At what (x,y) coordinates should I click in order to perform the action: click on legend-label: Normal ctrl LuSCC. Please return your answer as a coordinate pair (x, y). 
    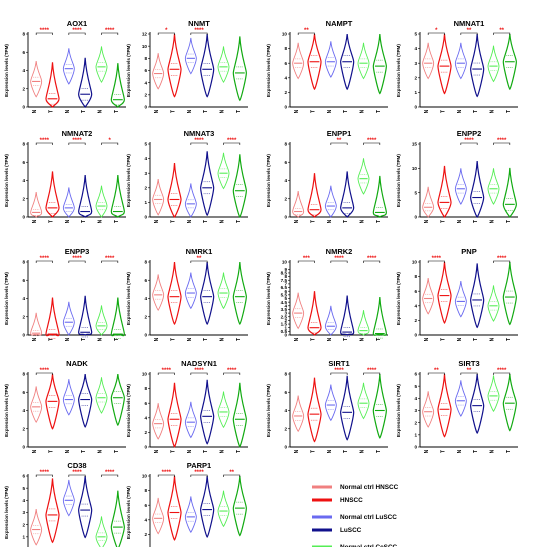
    Looking at the image, I should click on (368, 517).